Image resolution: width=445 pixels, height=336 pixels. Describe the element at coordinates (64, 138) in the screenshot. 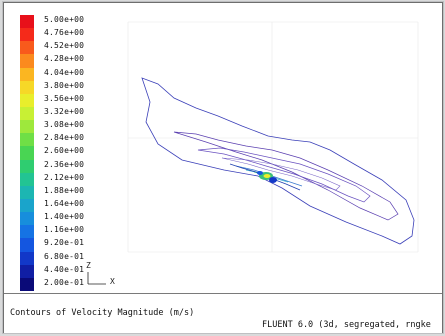

I see `legend-label: 2.84e+00` at that location.